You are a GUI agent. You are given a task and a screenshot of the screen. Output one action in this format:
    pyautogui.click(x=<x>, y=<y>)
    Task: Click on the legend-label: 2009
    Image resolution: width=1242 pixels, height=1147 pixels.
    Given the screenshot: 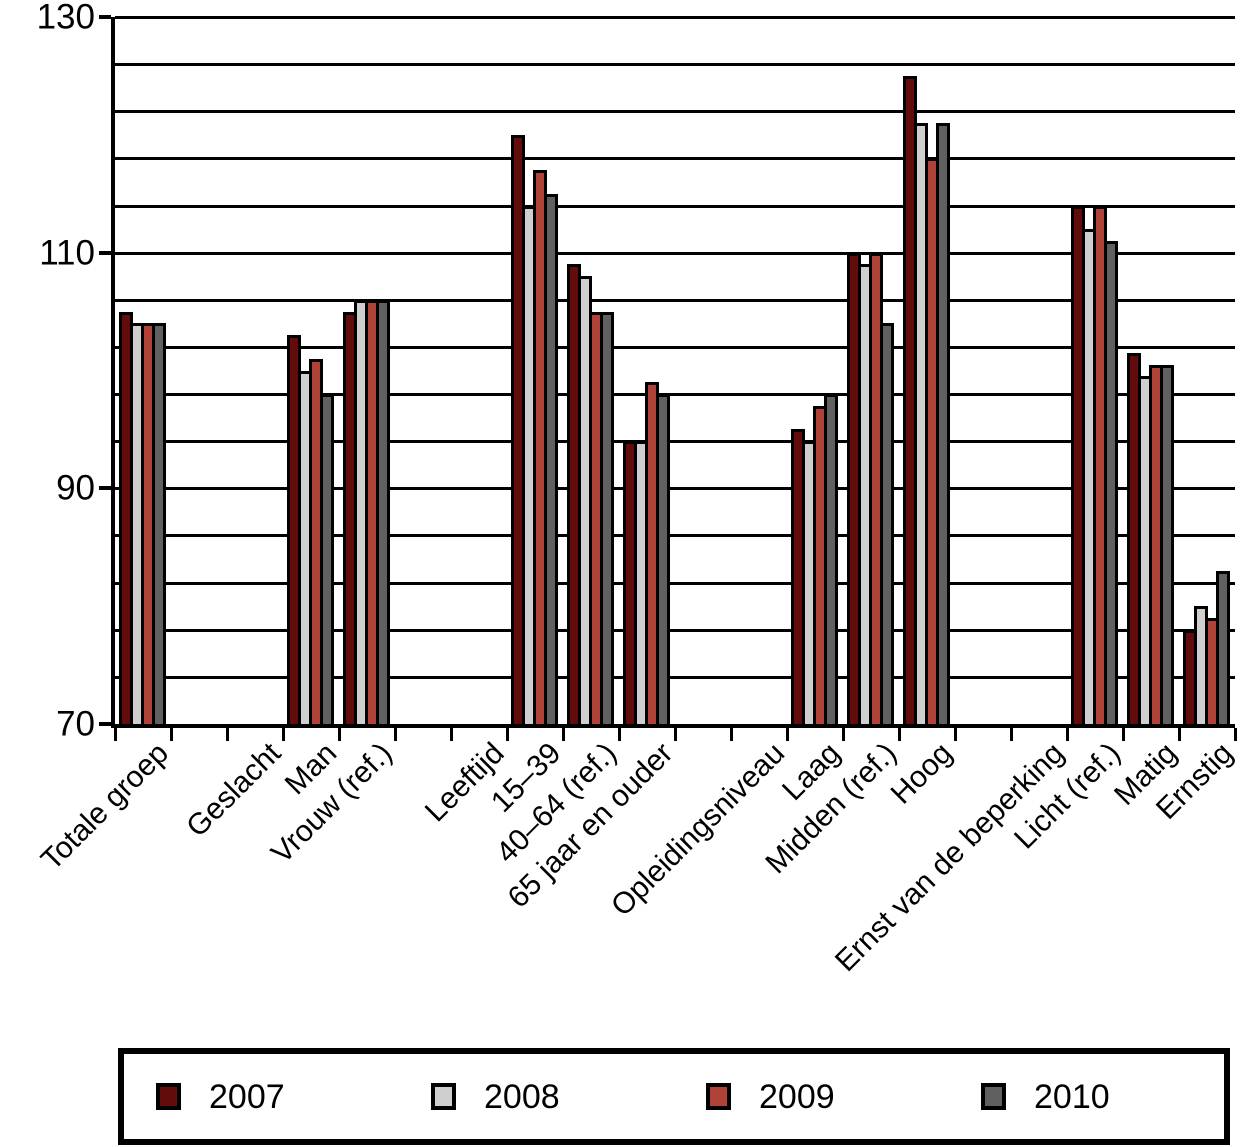 What is the action you would take?
    pyautogui.click(x=797, y=1096)
    